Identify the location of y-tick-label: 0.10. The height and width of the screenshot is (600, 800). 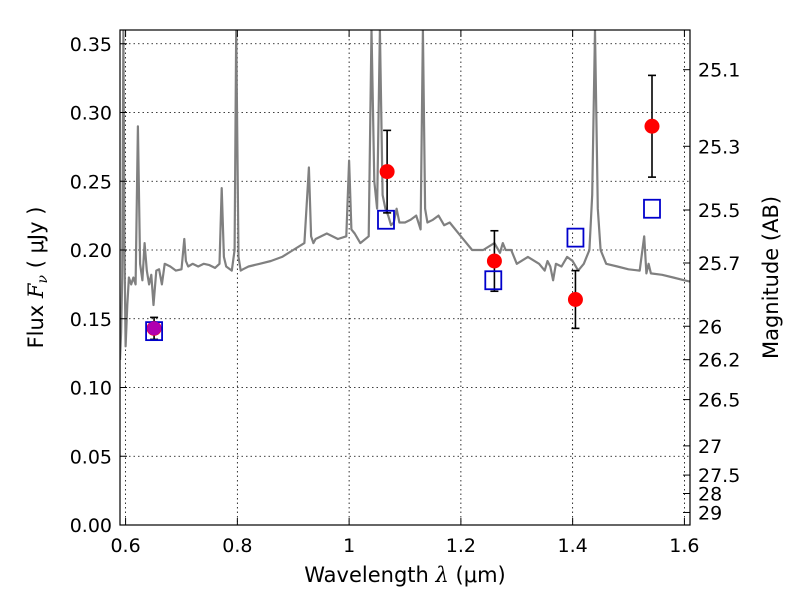
(91, 389).